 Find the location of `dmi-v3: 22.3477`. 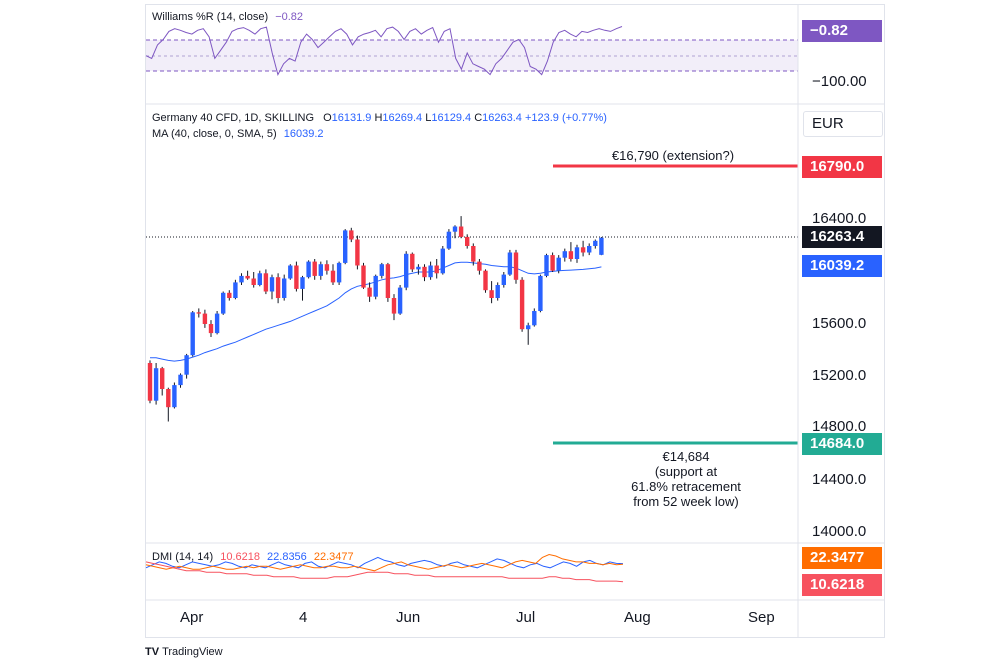

dmi-v3: 22.3477 is located at coordinates (333, 557).